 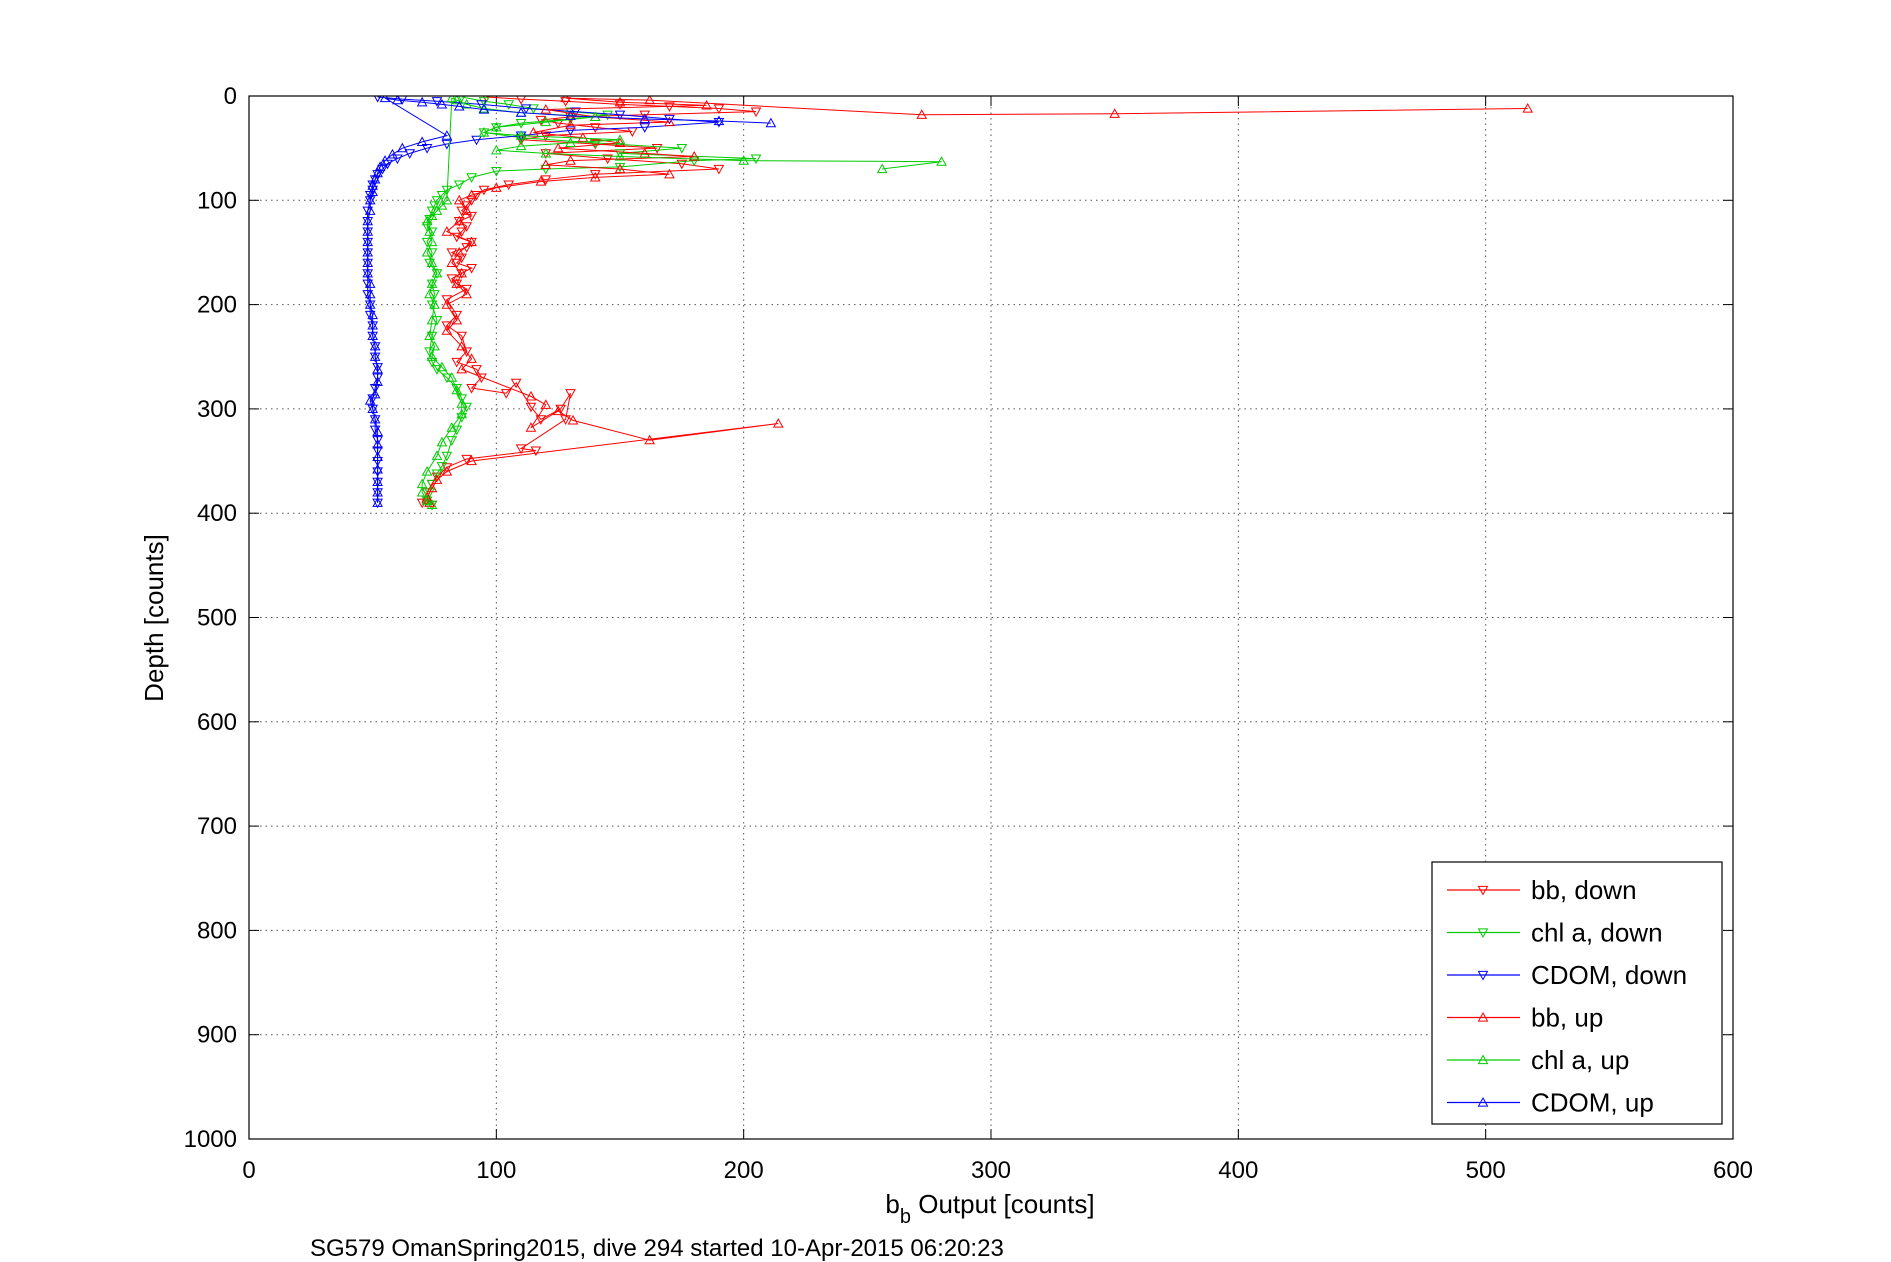 What do you see at coordinates (1733, 1170) in the screenshot?
I see `x-tick-label: 600` at bounding box center [1733, 1170].